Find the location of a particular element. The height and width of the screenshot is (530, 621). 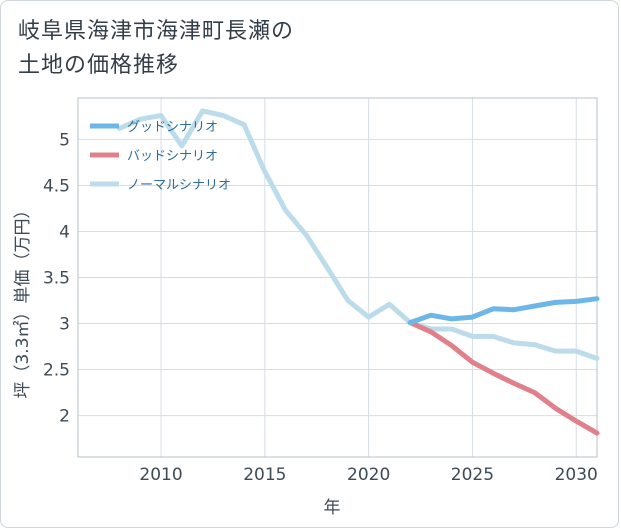

y-tick-label: 5 is located at coordinates (64, 140).